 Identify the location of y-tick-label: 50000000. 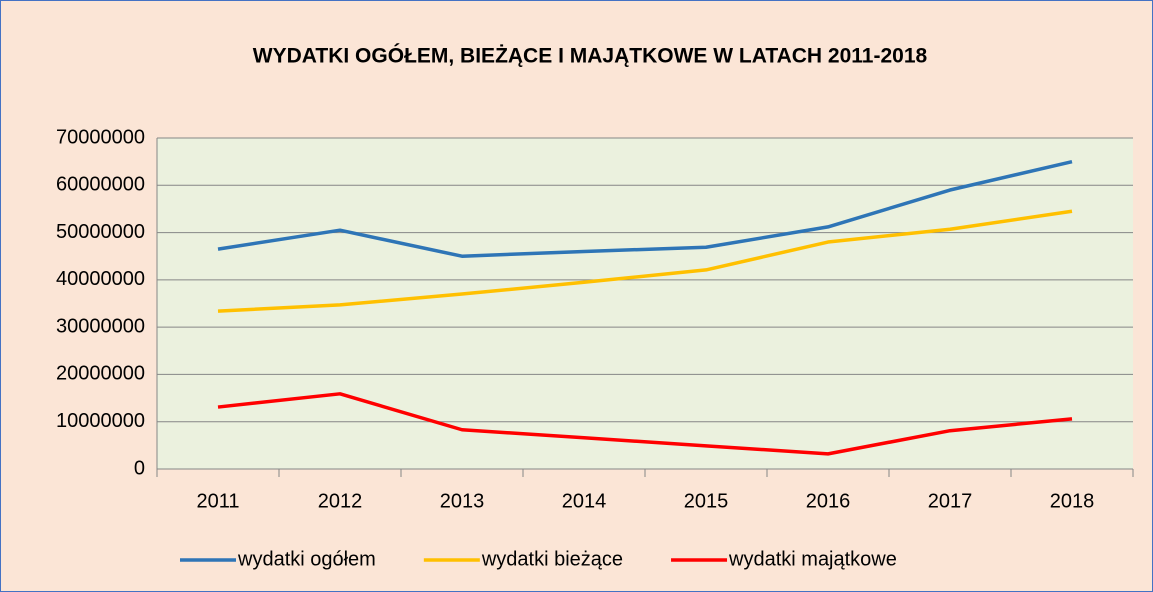
(100, 232).